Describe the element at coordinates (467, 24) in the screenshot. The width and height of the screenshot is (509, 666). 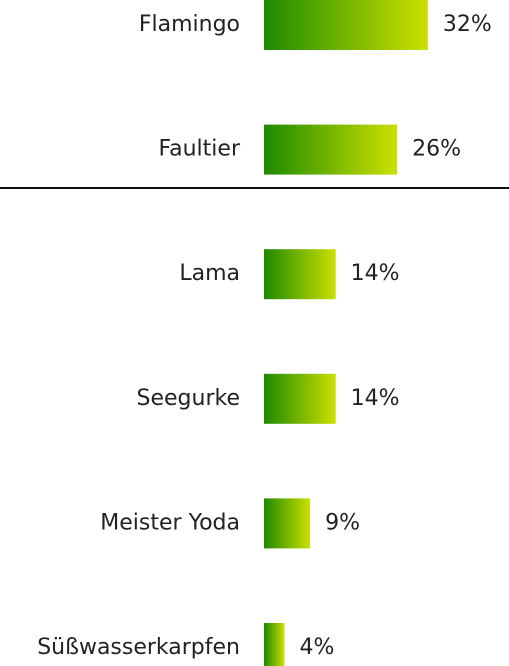
I see `value-label: 32%` at that location.